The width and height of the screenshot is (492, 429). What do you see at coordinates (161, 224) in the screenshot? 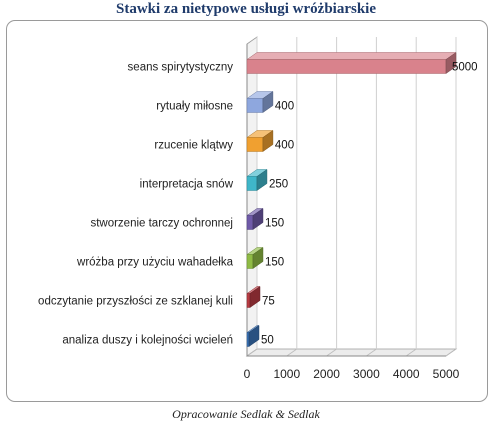
I see `category-label: stworzenie tarczy ochronnej` at bounding box center [161, 224].